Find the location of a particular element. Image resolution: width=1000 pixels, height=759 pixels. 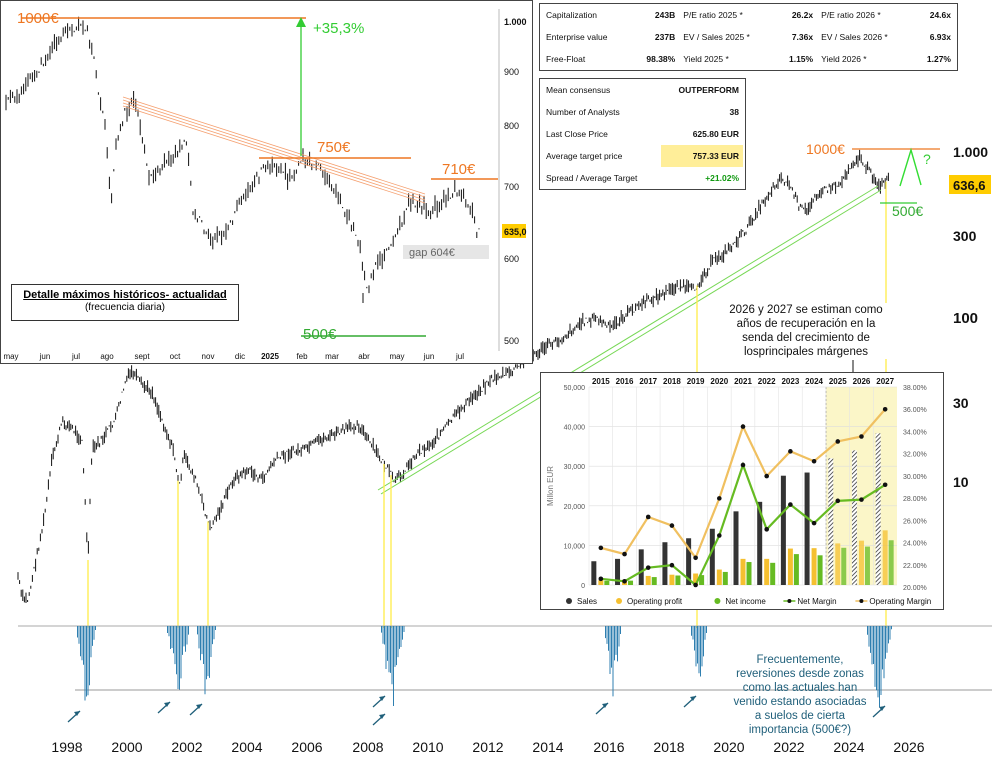

inset-y-tick: 800 is located at coordinates (511, 126).